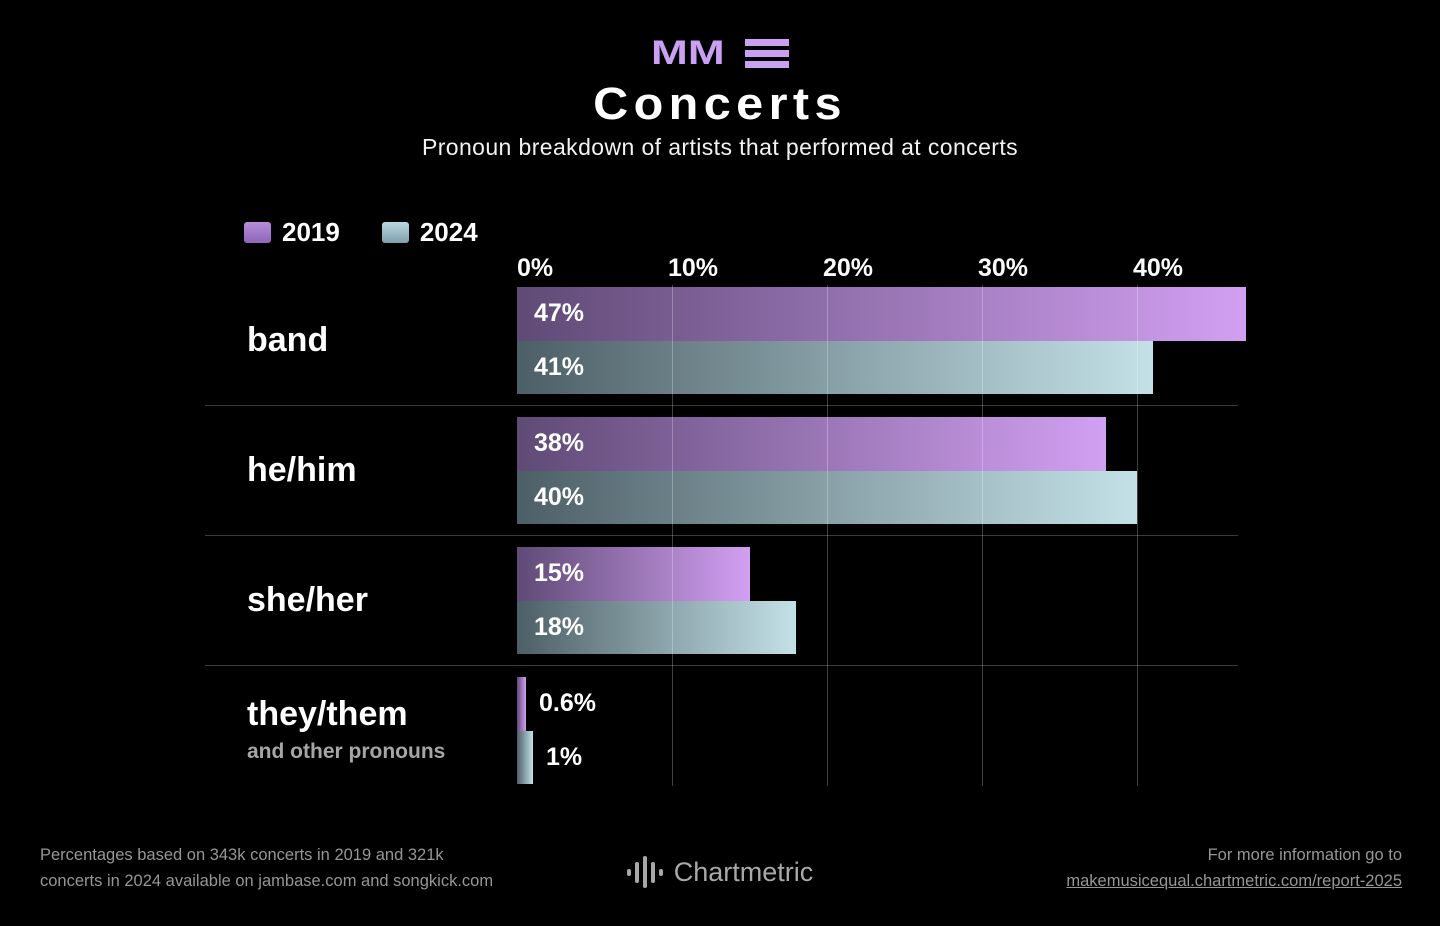 This screenshot has height=926, width=1440. I want to click on category-label-he-him: he/him, so click(302, 470).